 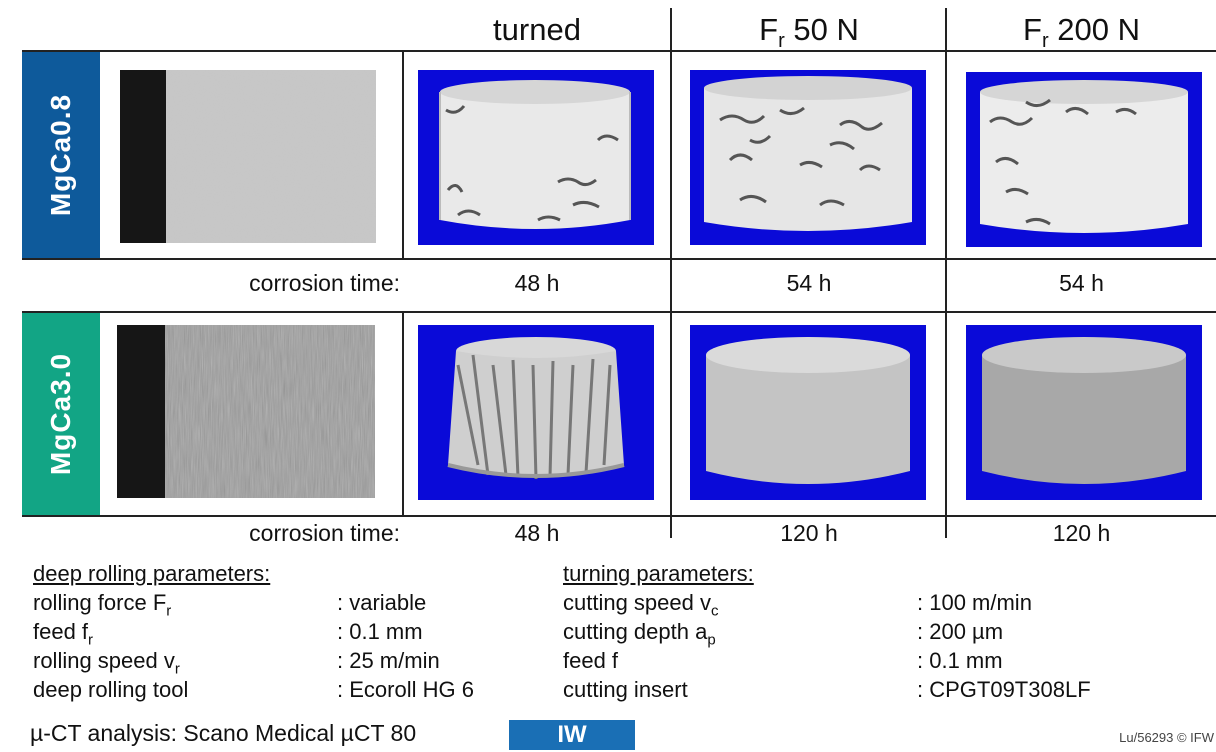 I want to click on deep-rolling-param: deep rolling tool, so click(x=111, y=689).